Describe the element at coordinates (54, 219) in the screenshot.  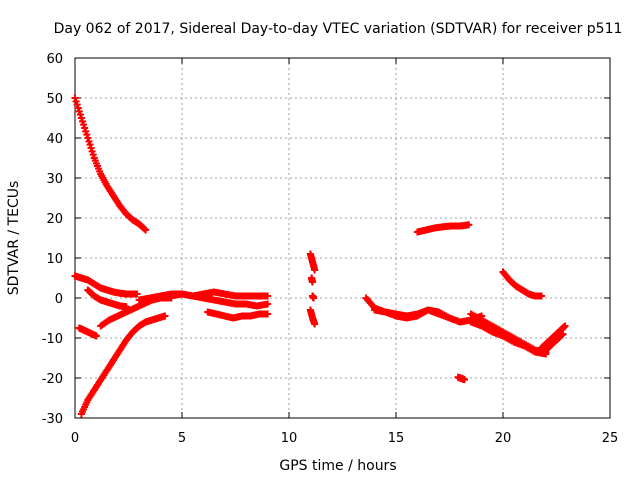
I see `y-tick-label: 20` at that location.